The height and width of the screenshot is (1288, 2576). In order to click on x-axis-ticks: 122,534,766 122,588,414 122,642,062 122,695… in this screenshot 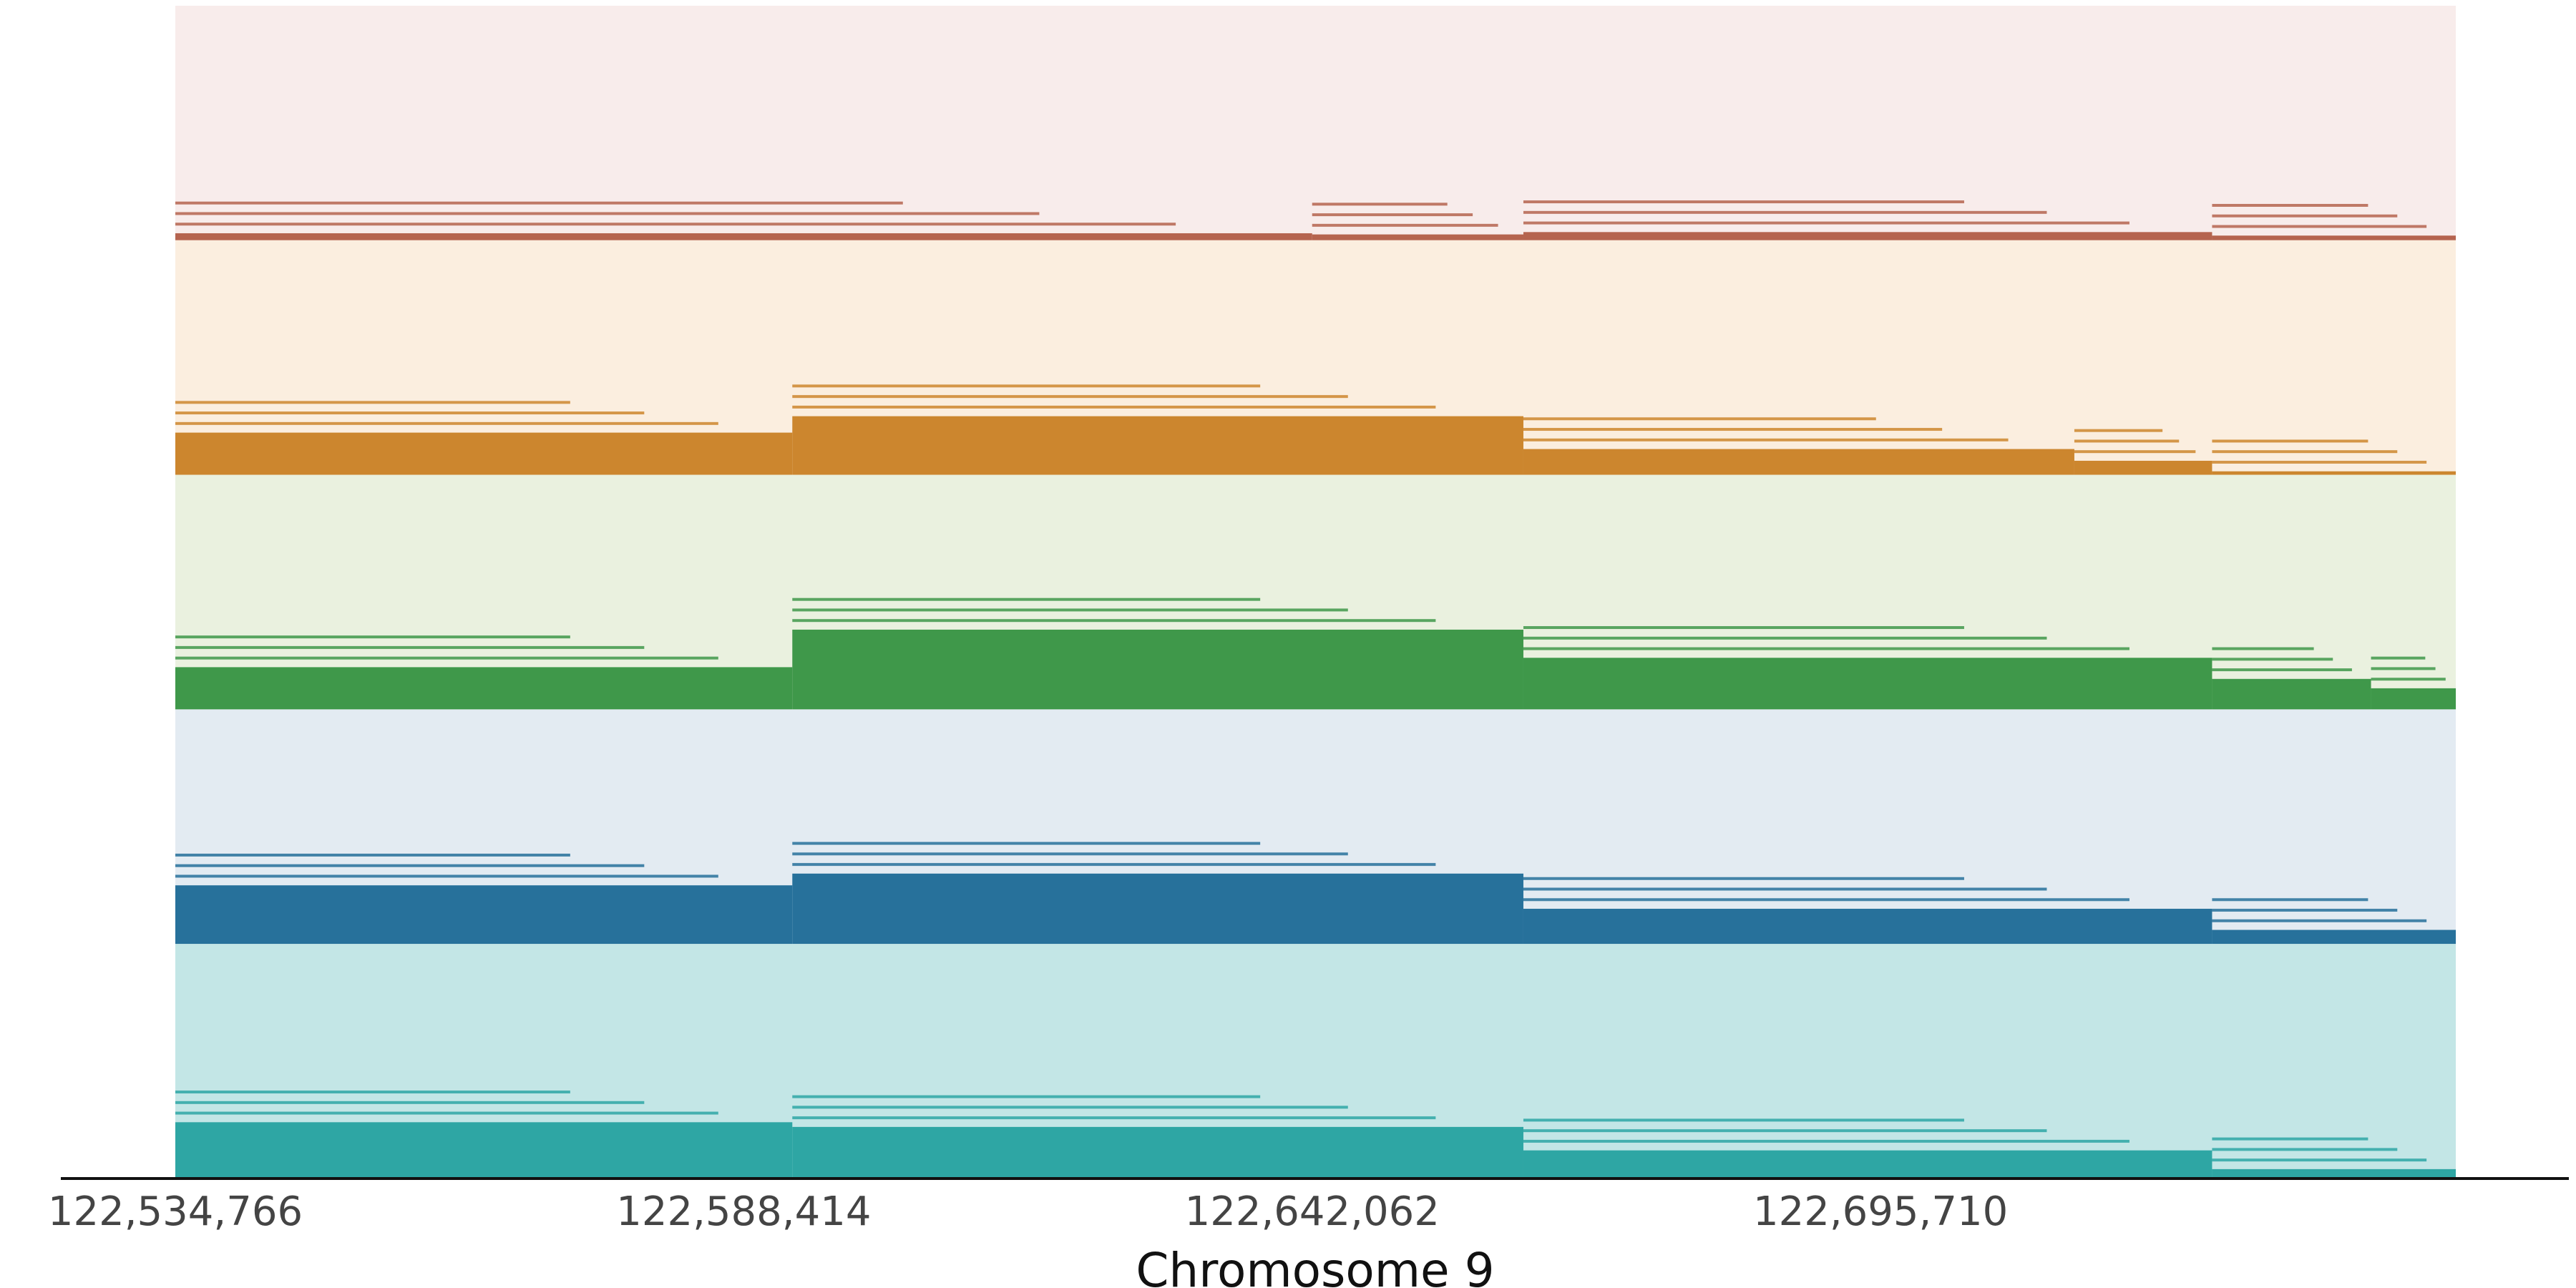, I will do `click(1028, 1212)`.